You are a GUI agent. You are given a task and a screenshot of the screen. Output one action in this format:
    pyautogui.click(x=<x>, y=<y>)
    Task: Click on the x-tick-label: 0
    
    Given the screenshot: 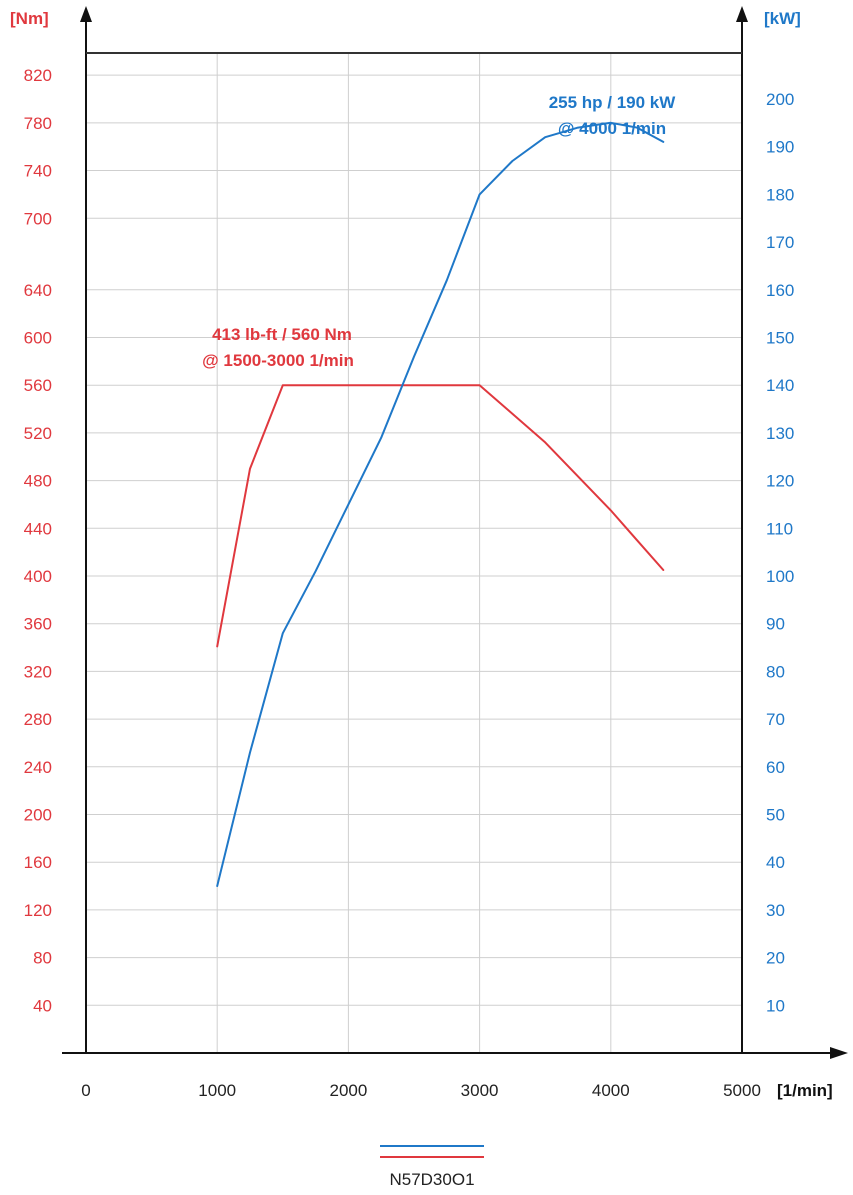 What is the action you would take?
    pyautogui.click(x=85, y=1090)
    